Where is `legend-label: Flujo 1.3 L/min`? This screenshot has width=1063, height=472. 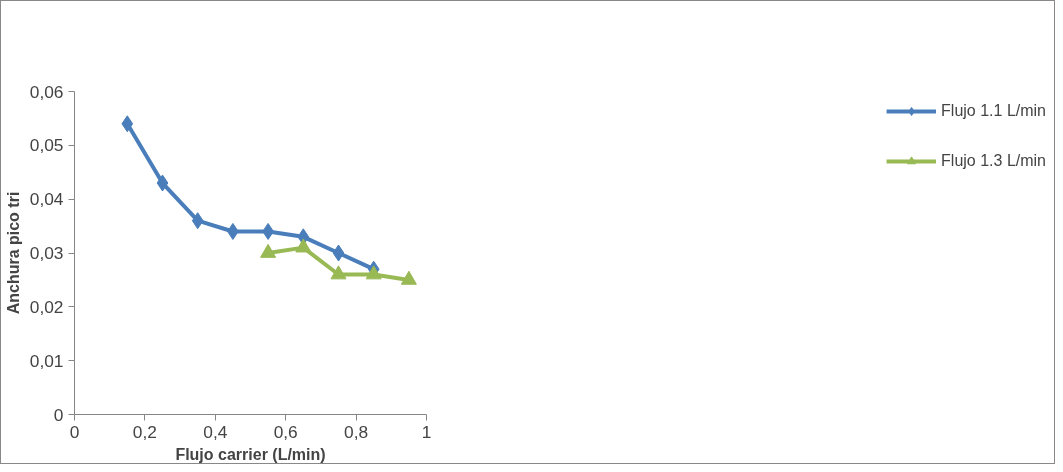 legend-label: Flujo 1.3 L/min is located at coordinates (993, 161).